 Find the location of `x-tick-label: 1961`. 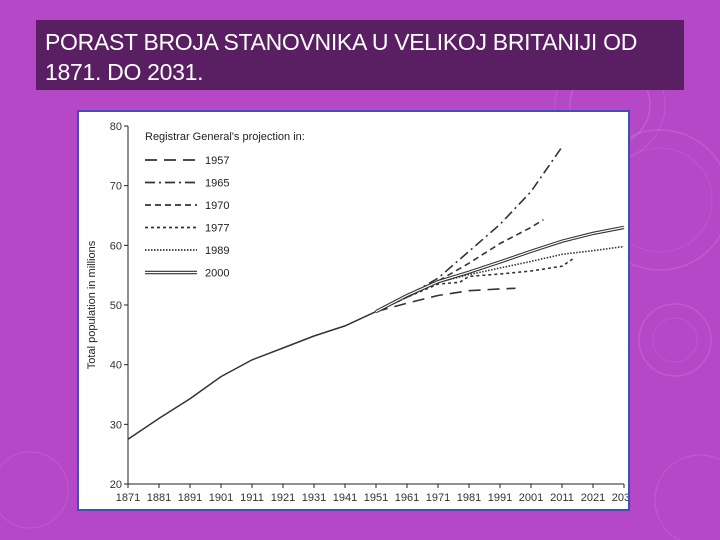

x-tick-label: 1961 is located at coordinates (407, 498).